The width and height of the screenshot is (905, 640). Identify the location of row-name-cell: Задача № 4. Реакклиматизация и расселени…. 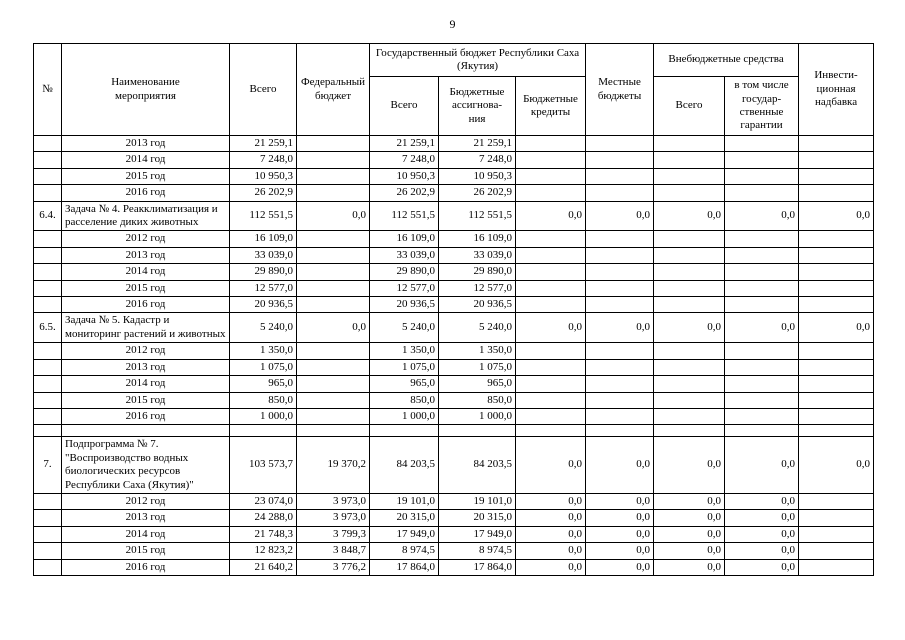
(145, 216).